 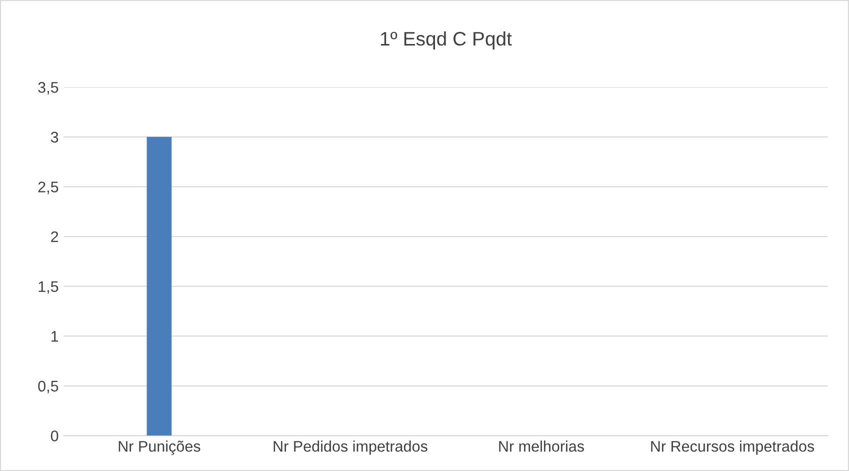 I want to click on x-tick-label: Nr melhorias, so click(x=541, y=446).